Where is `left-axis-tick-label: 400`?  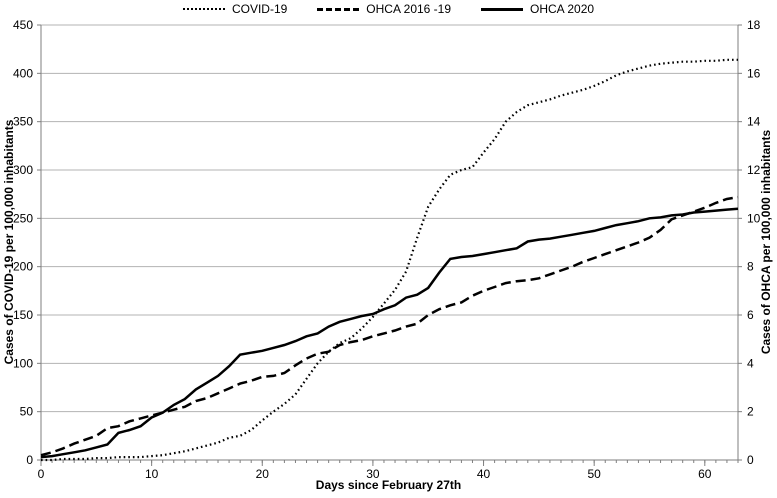 left-axis-tick-label: 400 is located at coordinates (23, 73).